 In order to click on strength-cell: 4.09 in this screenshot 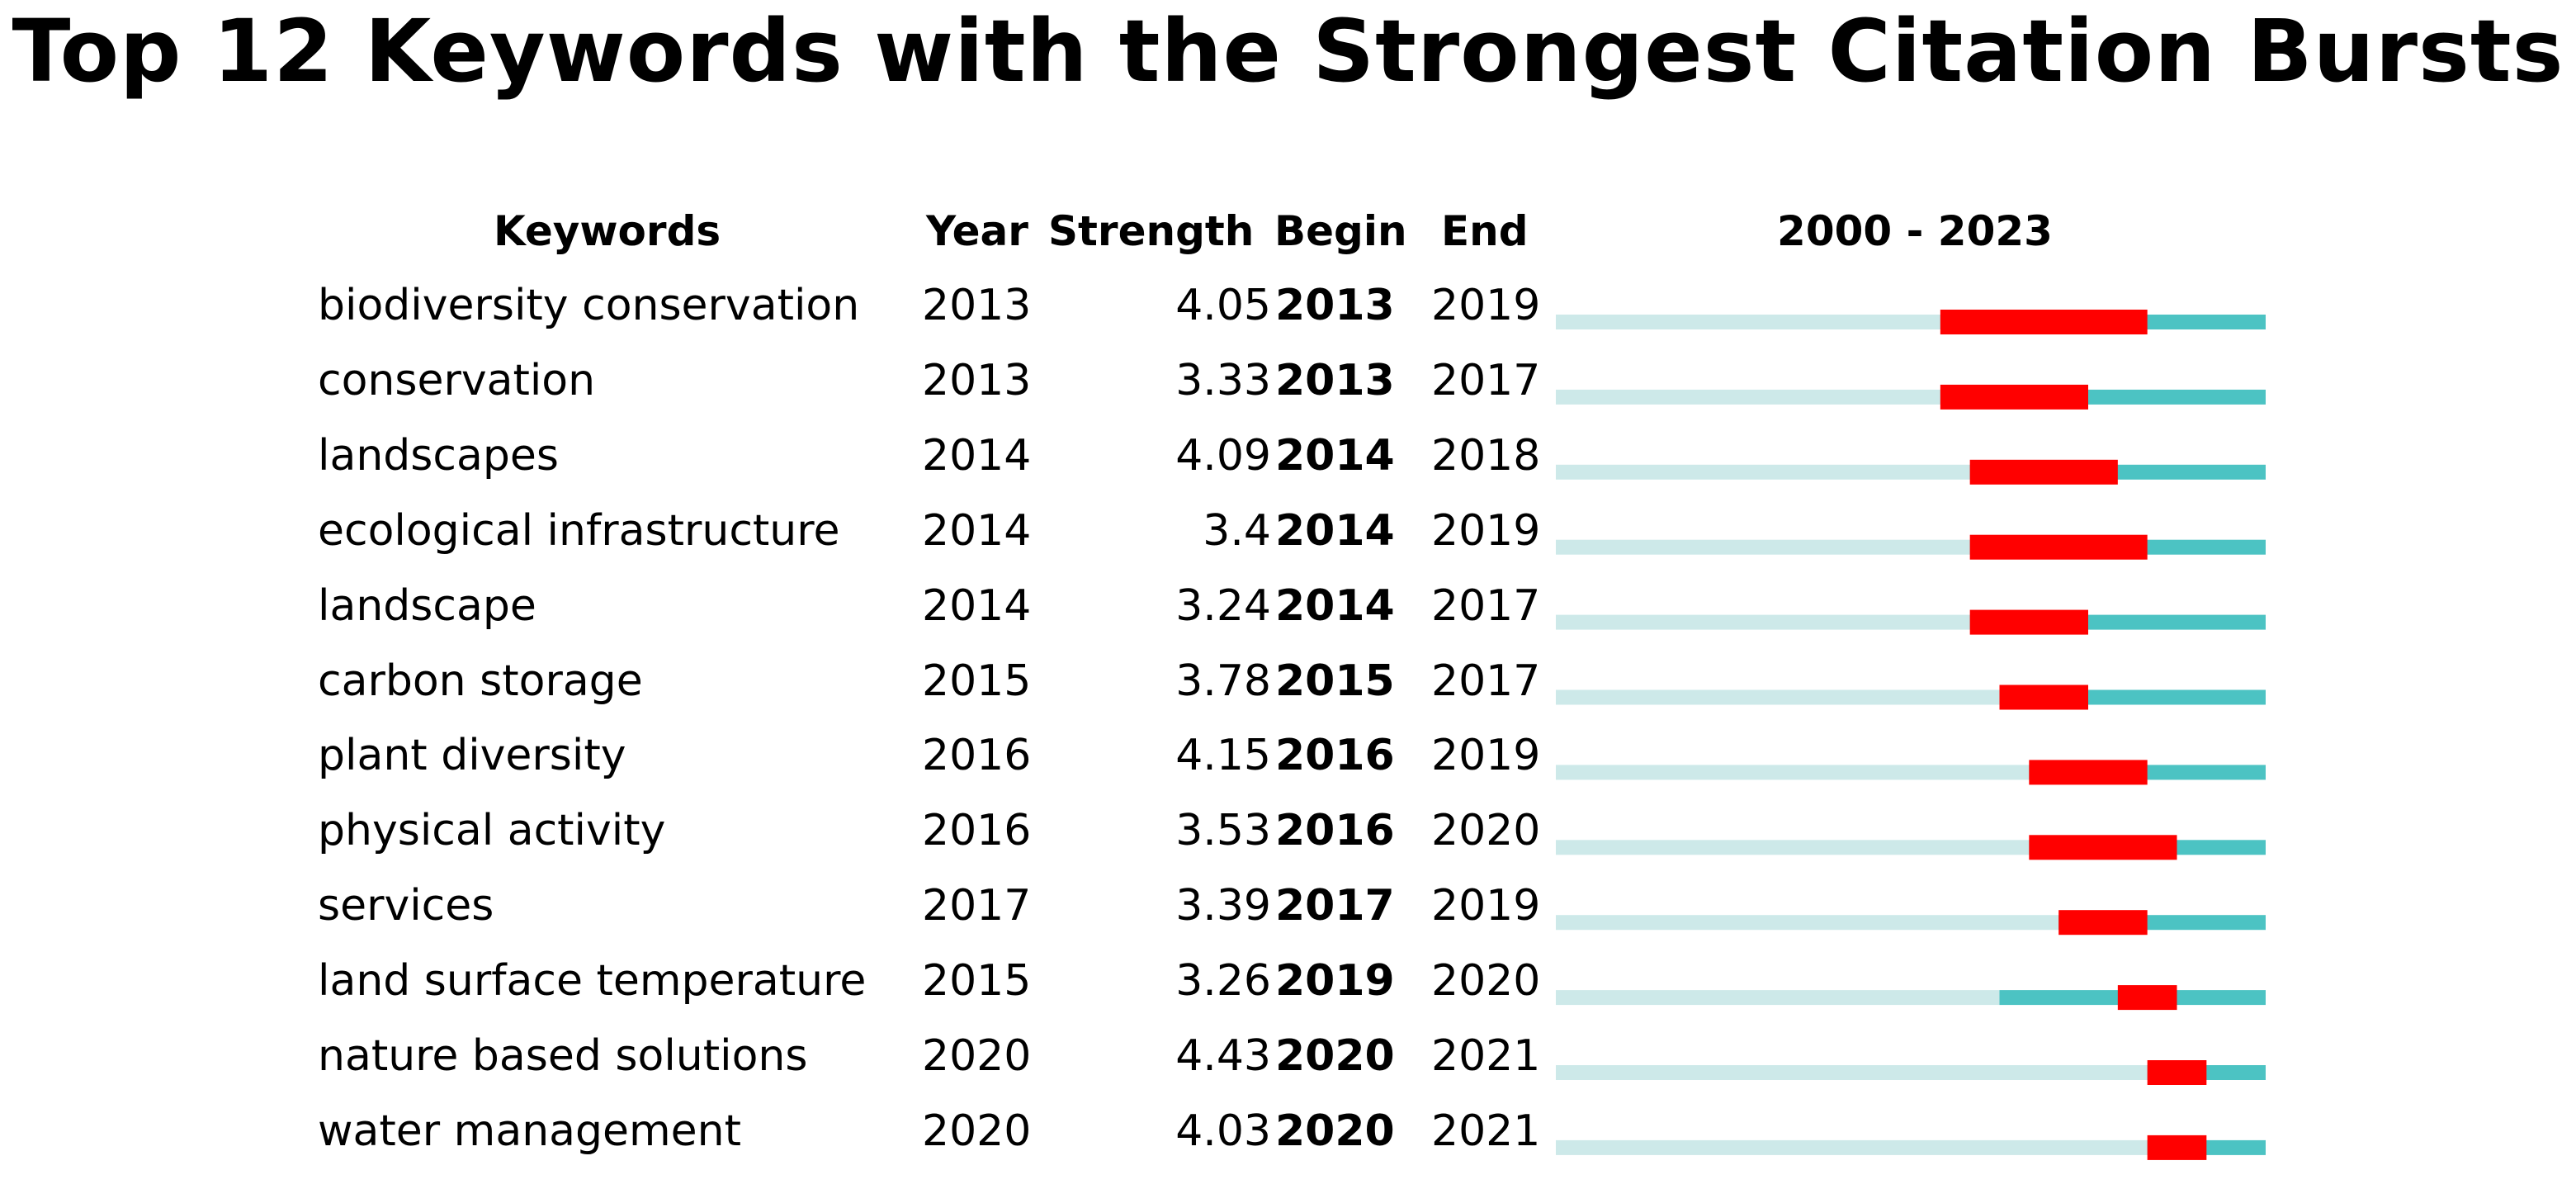, I will do `click(1223, 455)`.